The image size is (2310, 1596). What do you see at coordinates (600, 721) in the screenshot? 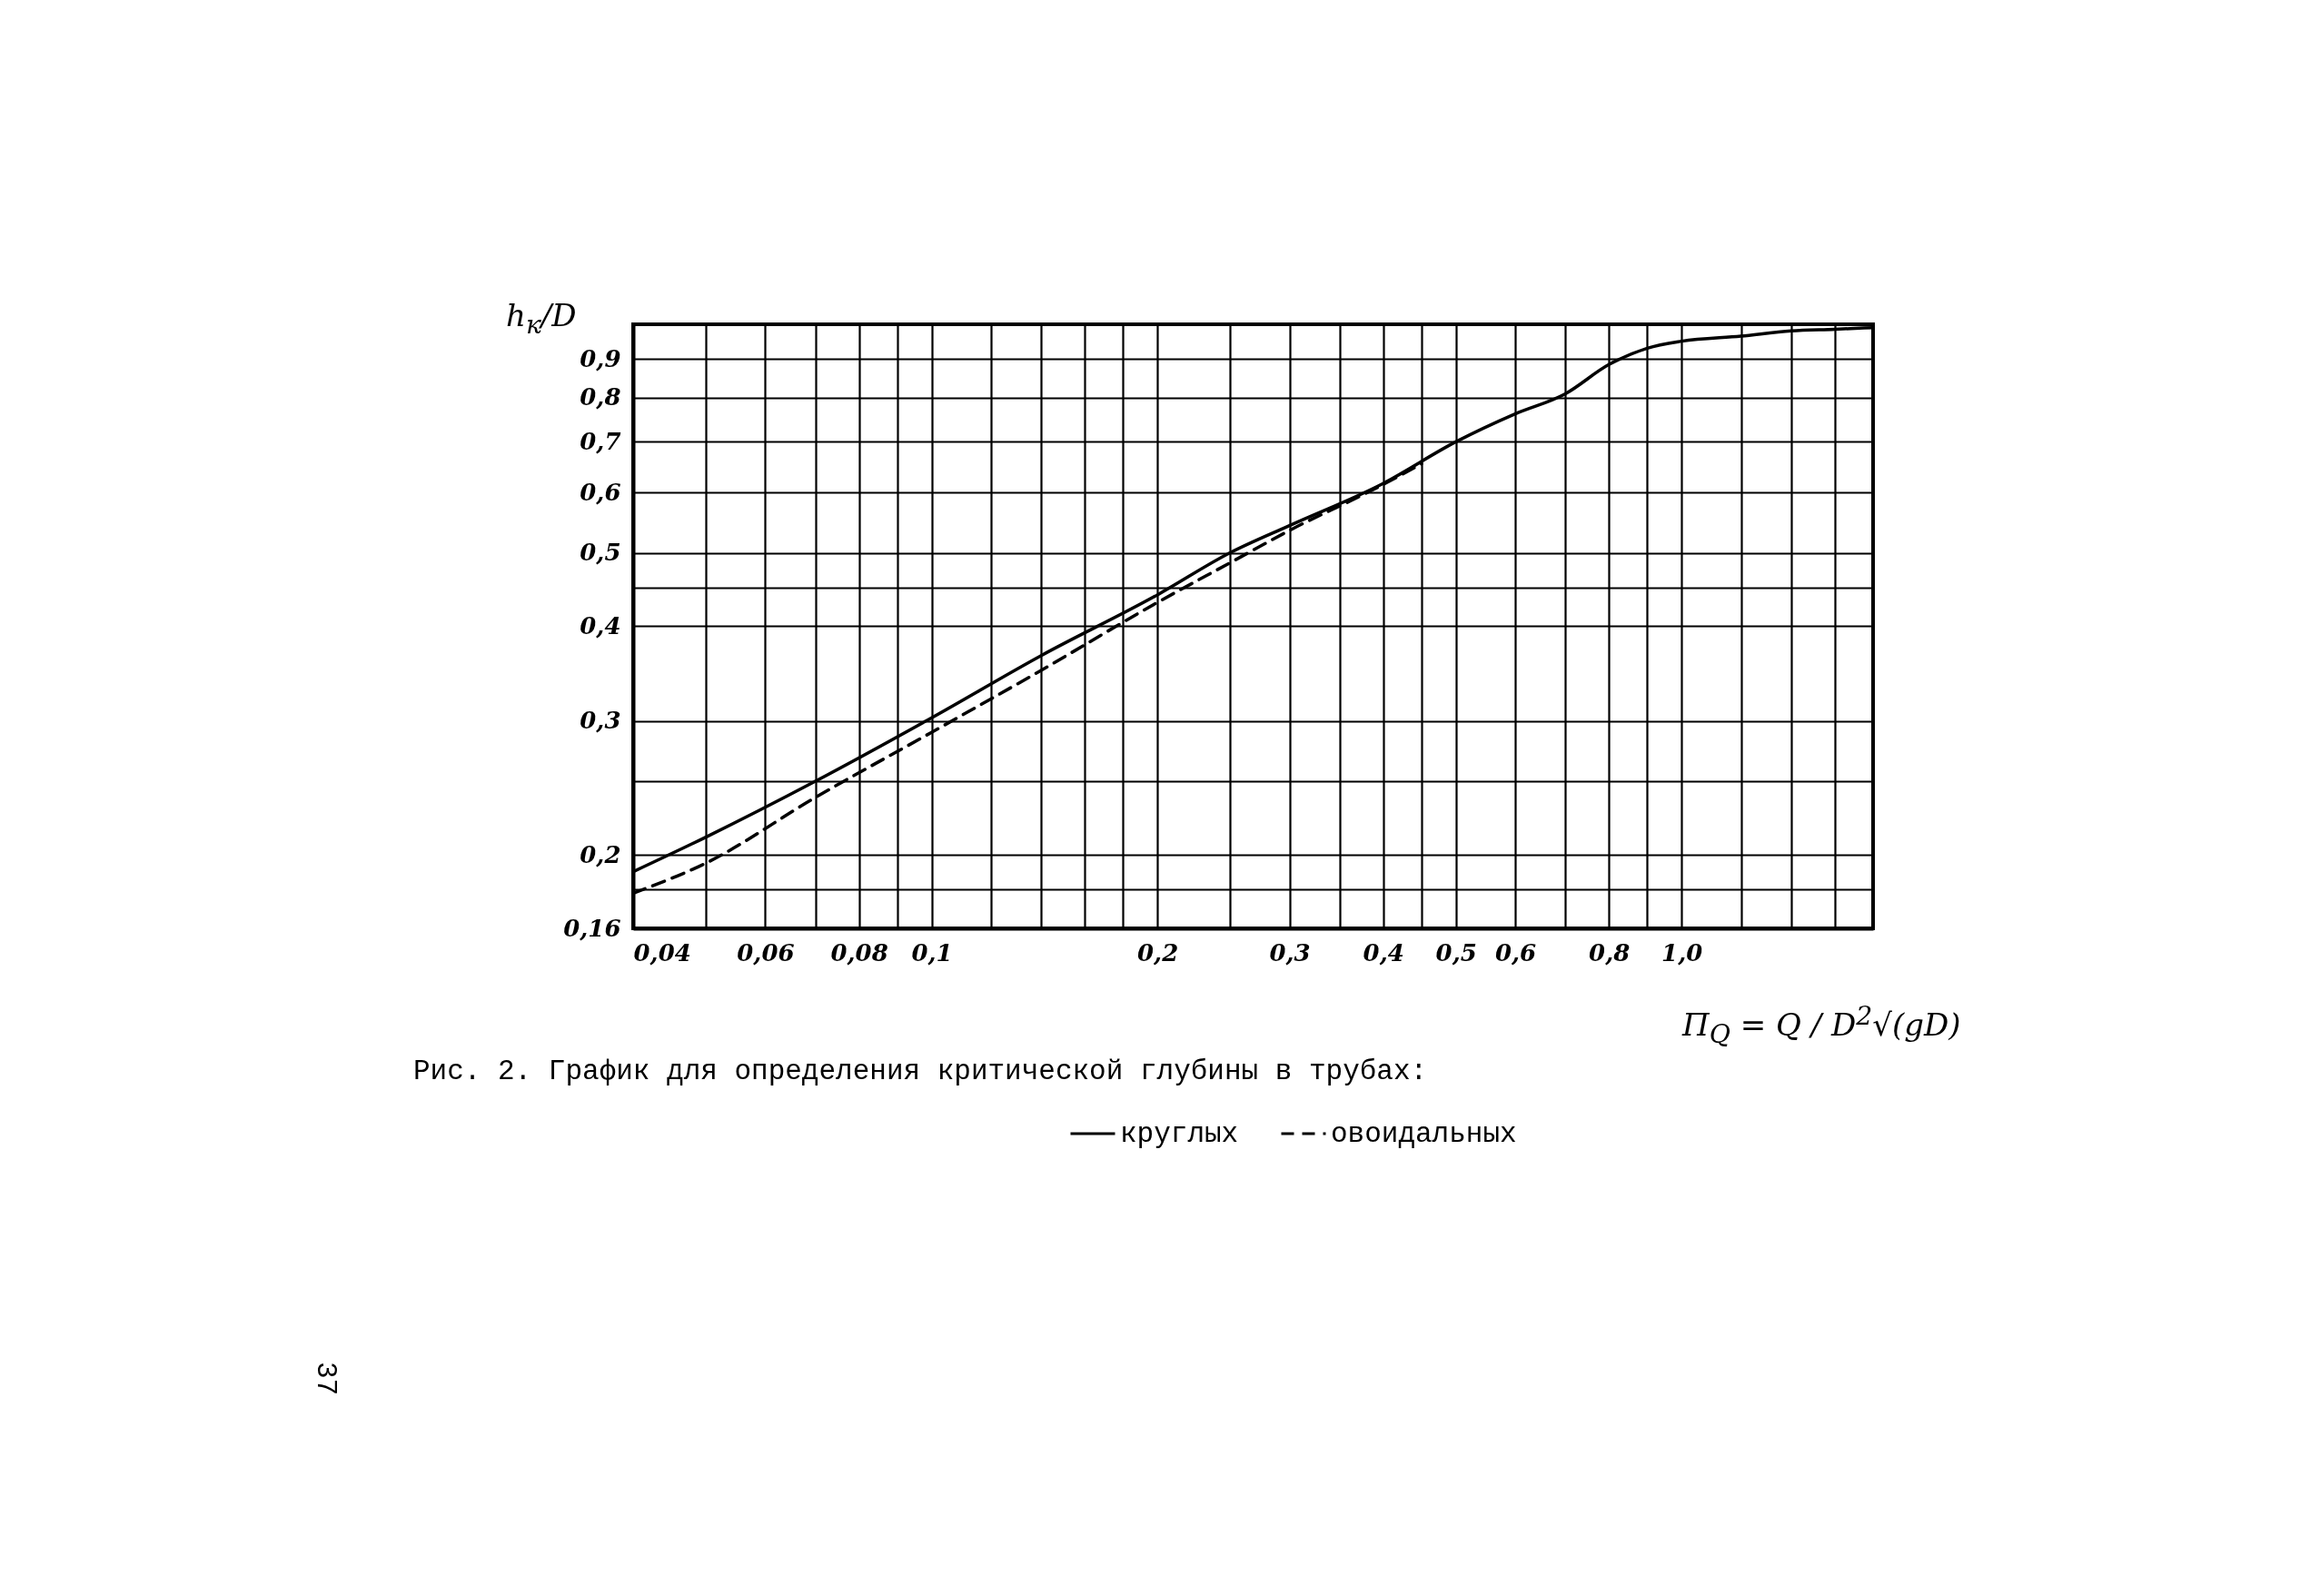
I see `y-tick-label: 0,3` at bounding box center [600, 721].